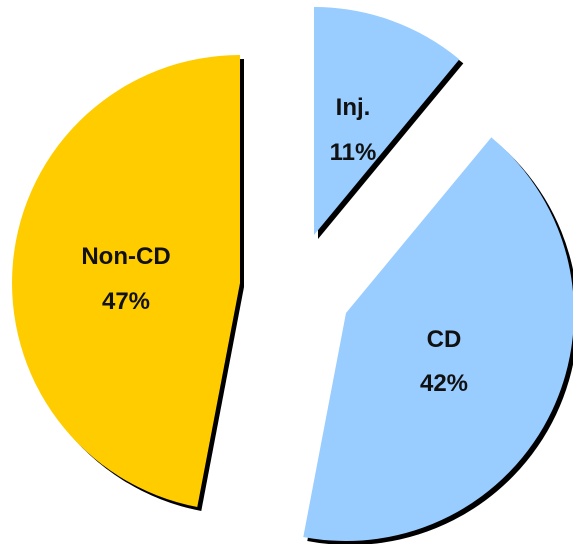  I want to click on slice-inj, so click(387, 121).